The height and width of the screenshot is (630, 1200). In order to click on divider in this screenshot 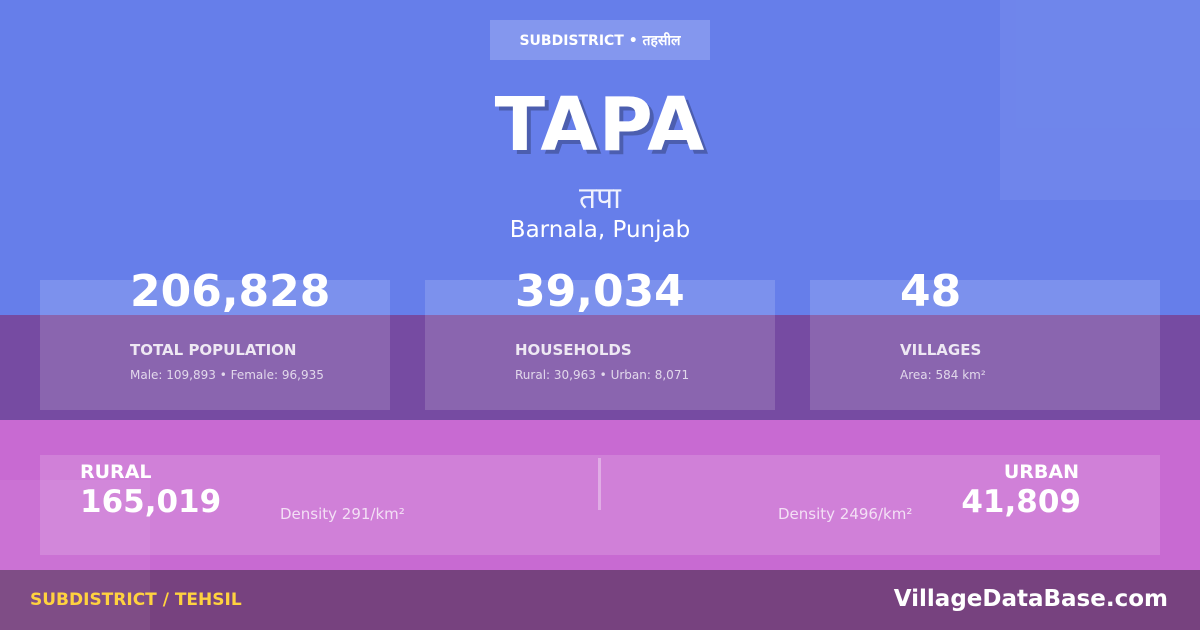, I will do `click(599, 484)`.